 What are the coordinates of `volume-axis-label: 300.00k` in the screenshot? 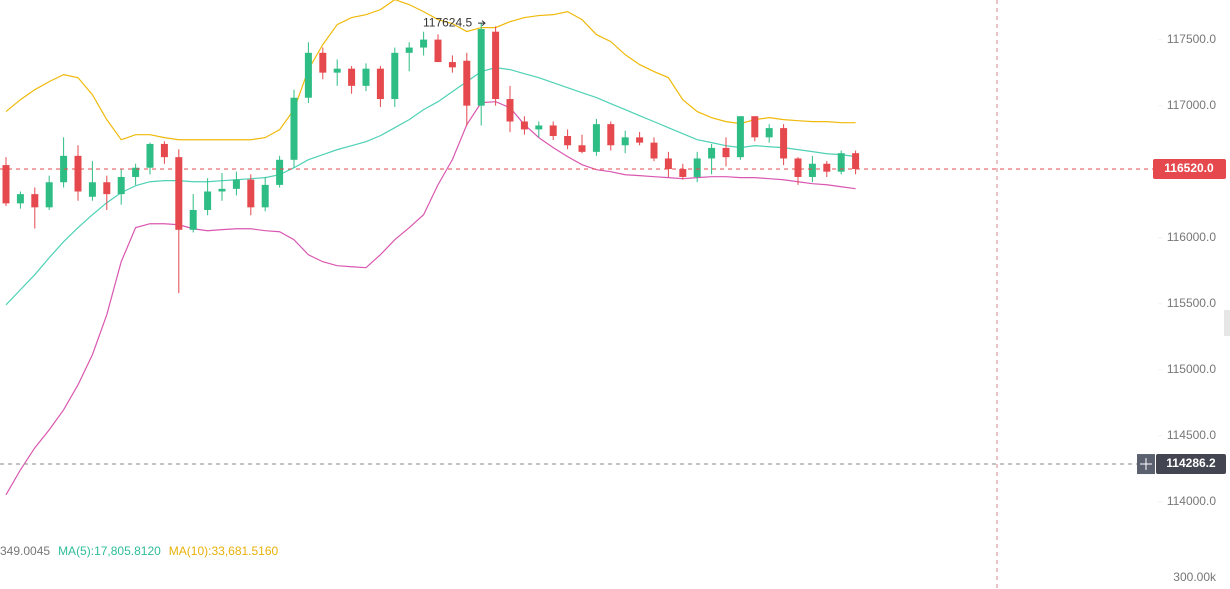 It's located at (1195, 577).